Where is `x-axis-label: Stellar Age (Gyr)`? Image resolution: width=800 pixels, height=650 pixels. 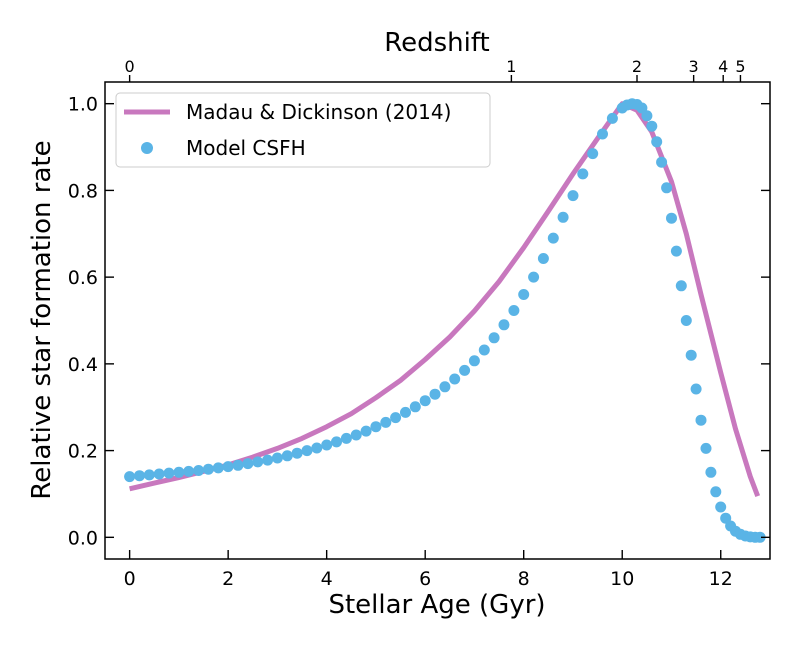 x-axis-label: Stellar Age (Gyr) is located at coordinates (436, 605).